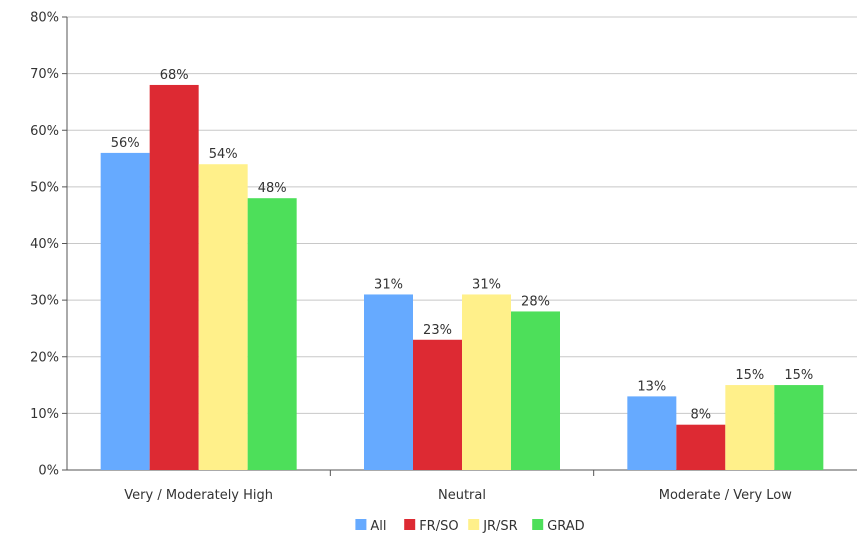 The image size is (857, 545). Describe the element at coordinates (701, 415) in the screenshot. I see `data-label: 8%` at that location.